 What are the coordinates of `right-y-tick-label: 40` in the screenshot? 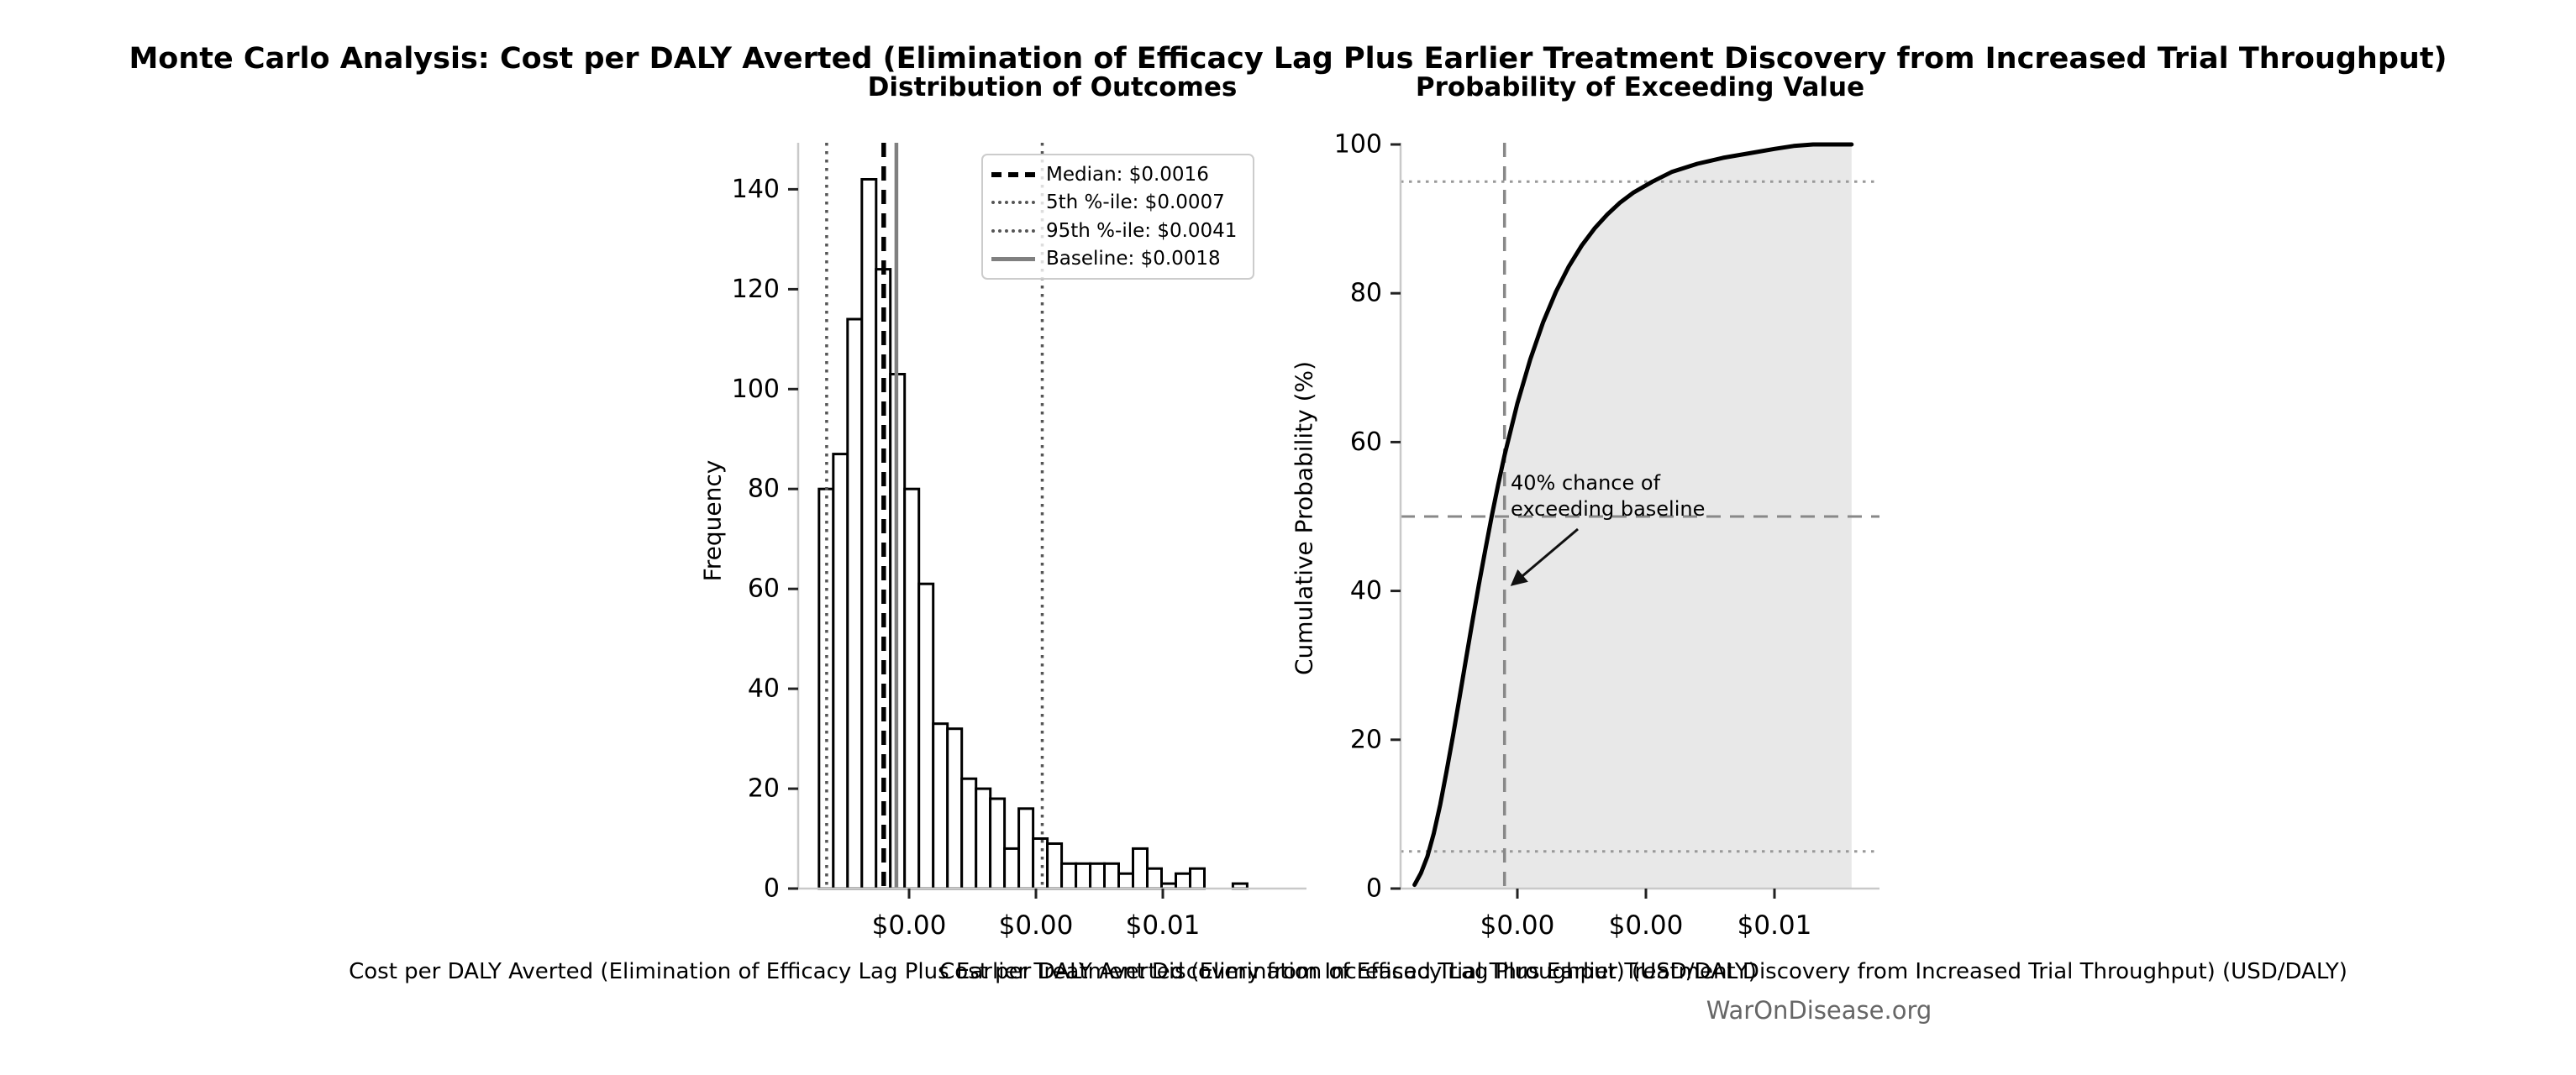 It's located at (1366, 591).